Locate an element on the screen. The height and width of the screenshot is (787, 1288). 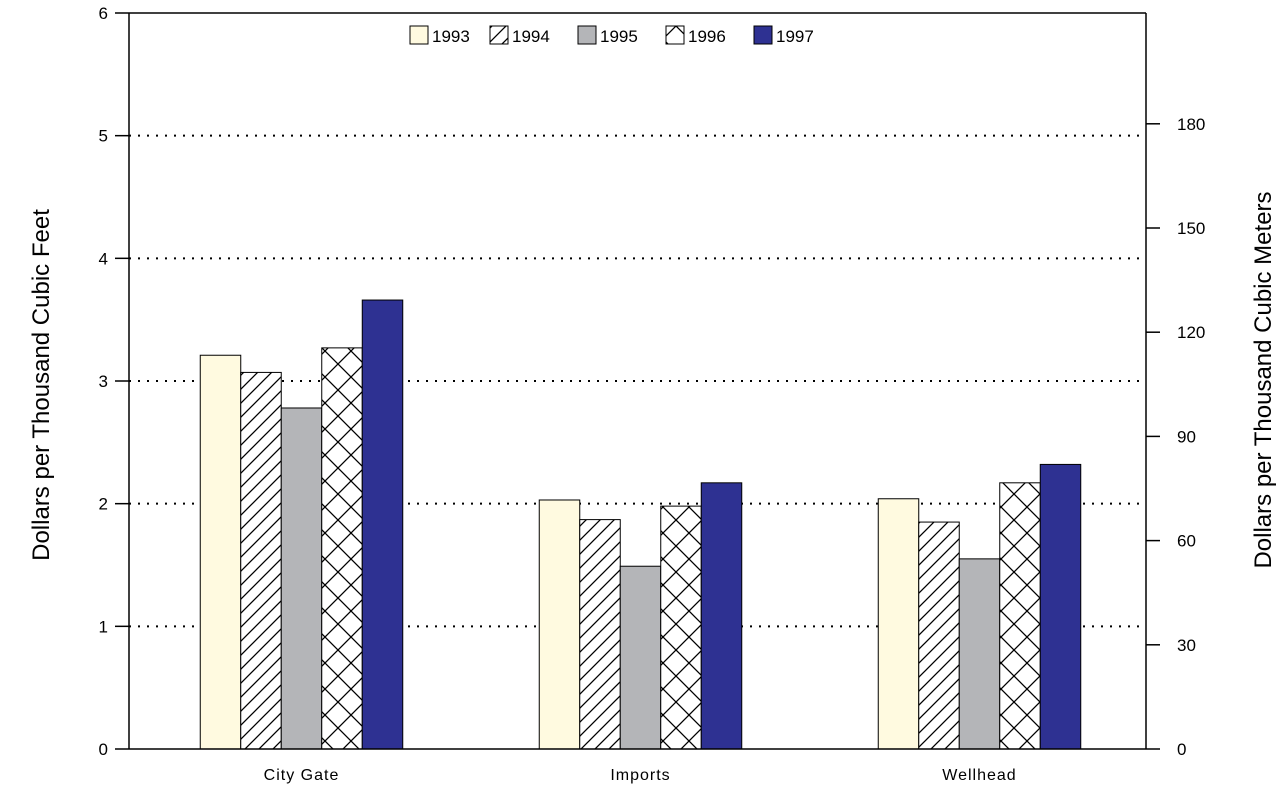
category-labels: City Gate Imports Wellhead is located at coordinates (640, 775).